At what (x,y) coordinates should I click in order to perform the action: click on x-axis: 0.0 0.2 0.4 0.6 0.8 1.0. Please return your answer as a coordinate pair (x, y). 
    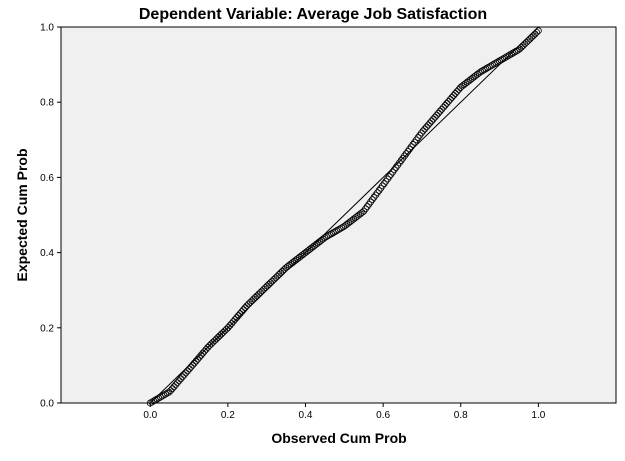
    Looking at the image, I should click on (344, 412).